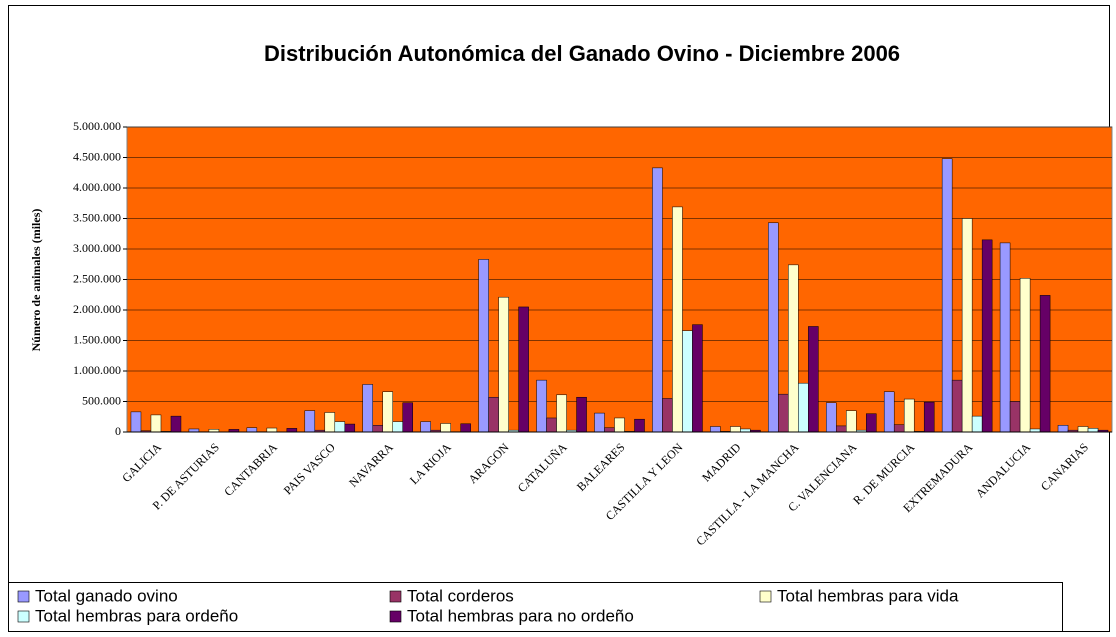 The height and width of the screenshot is (637, 1116). I want to click on y-tick-label: 0, so click(118, 431).